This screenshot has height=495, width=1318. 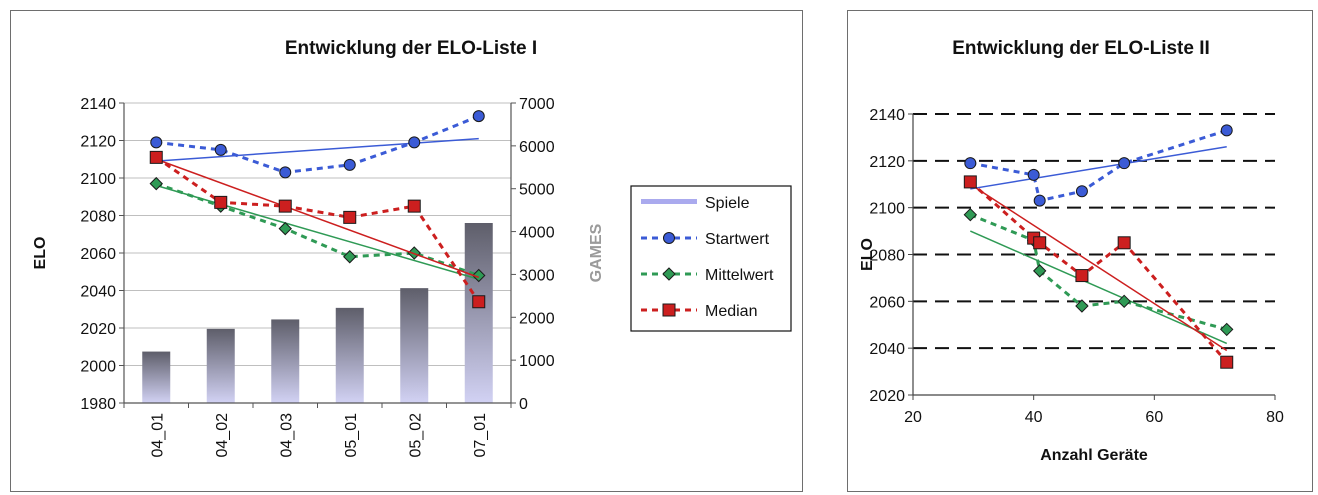 I want to click on x-tick-label: 60, so click(x=1154, y=417).